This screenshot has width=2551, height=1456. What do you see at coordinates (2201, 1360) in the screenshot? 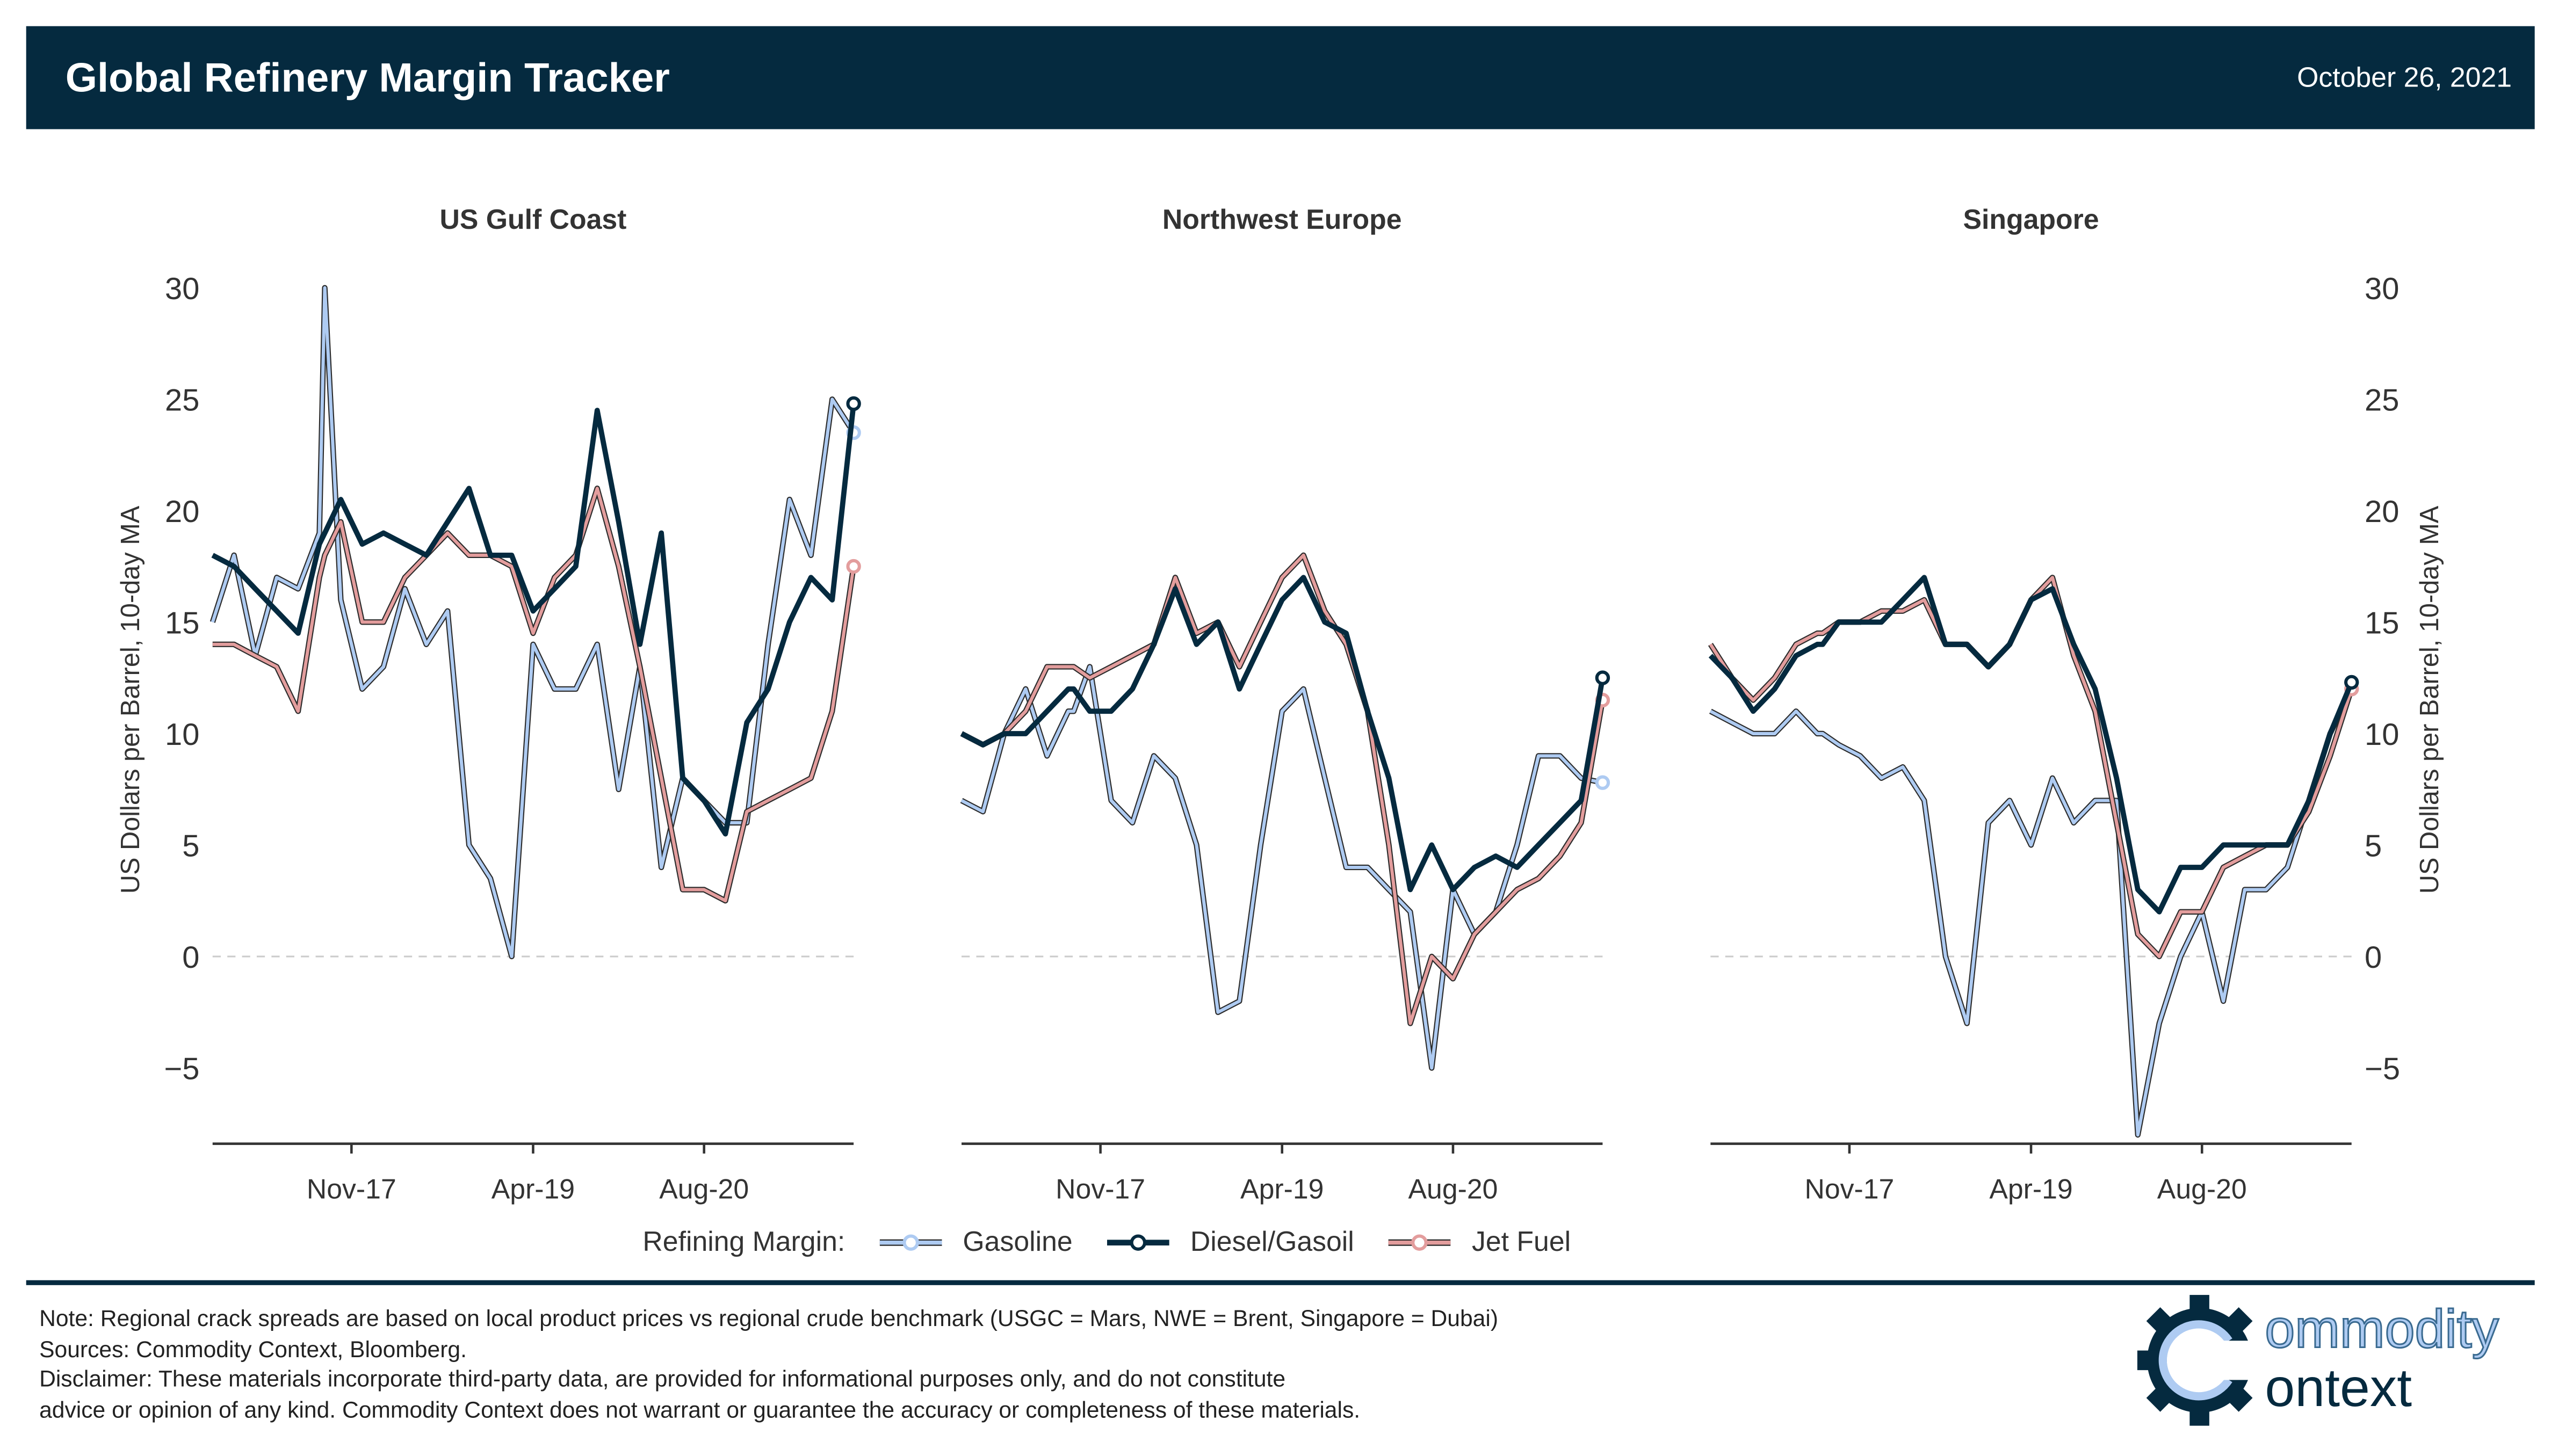
I see `gear-c-logo-icon` at bounding box center [2201, 1360].